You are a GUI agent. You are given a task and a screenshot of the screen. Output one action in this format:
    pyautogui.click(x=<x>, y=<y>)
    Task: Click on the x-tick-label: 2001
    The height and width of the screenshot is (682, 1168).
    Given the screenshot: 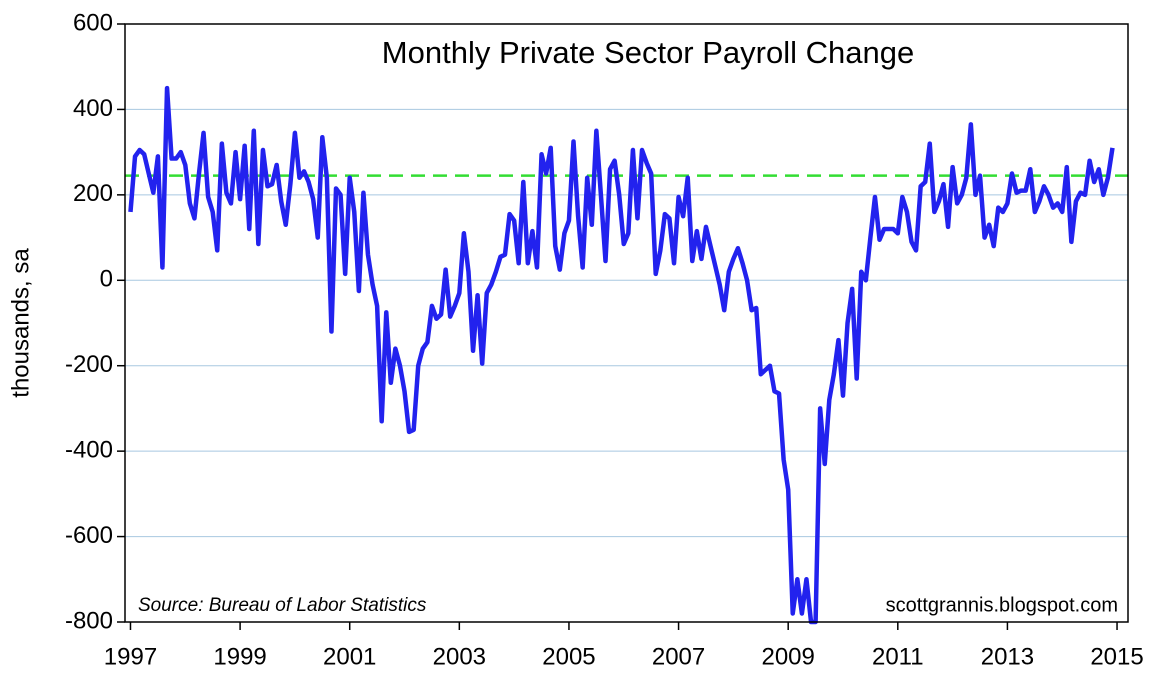 What is the action you would take?
    pyautogui.click(x=349, y=656)
    